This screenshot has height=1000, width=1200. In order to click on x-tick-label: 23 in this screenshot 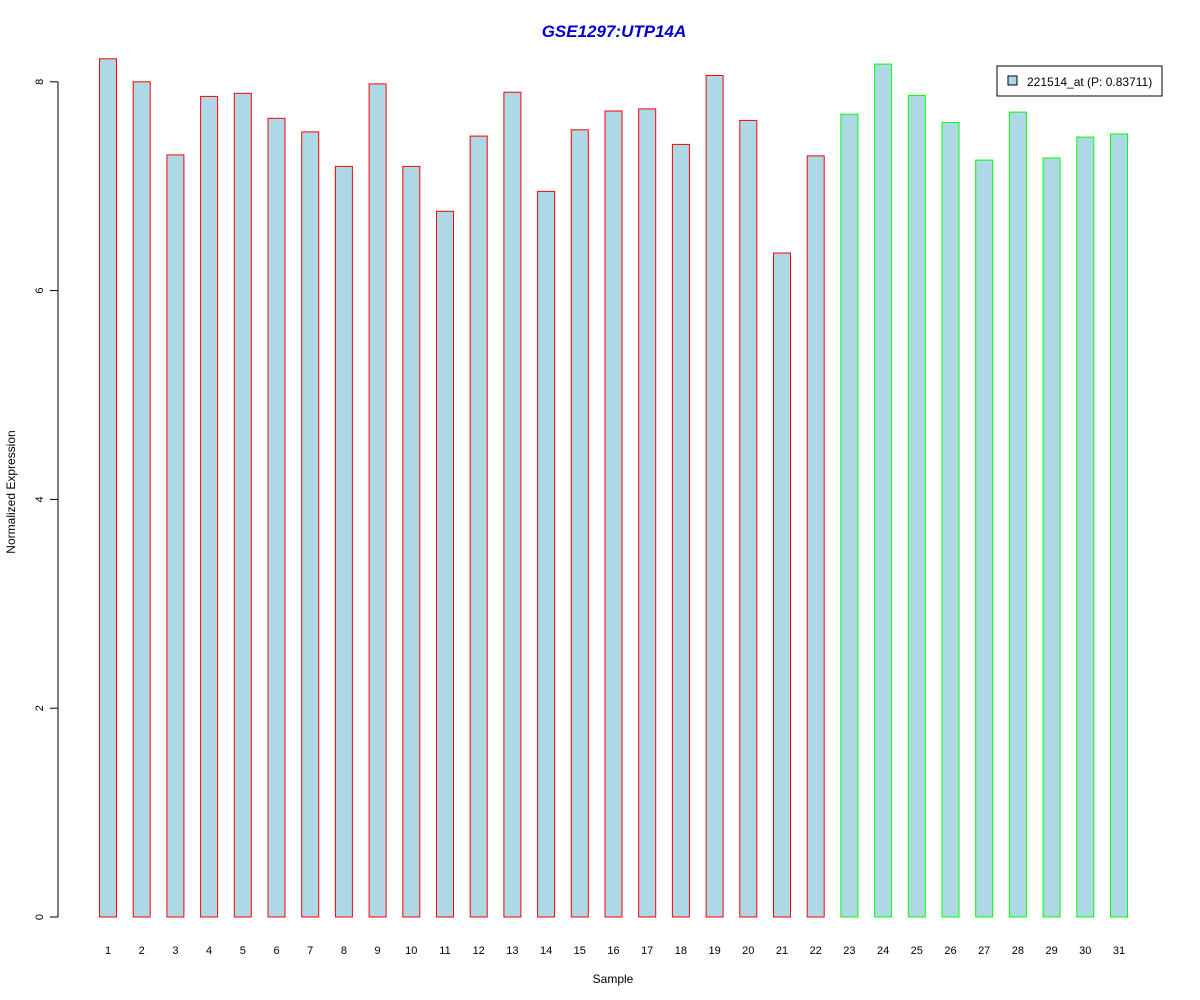, I will do `click(849, 951)`.